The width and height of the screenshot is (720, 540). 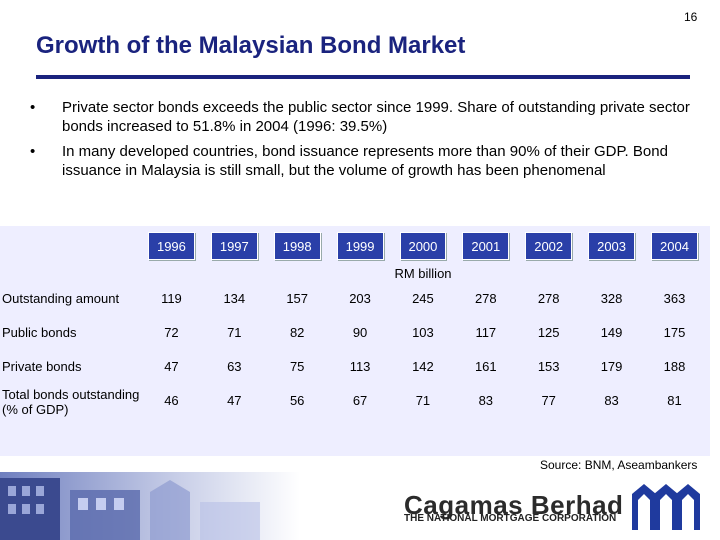 What do you see at coordinates (171, 332) in the screenshot?
I see `table-cell: 72` at bounding box center [171, 332].